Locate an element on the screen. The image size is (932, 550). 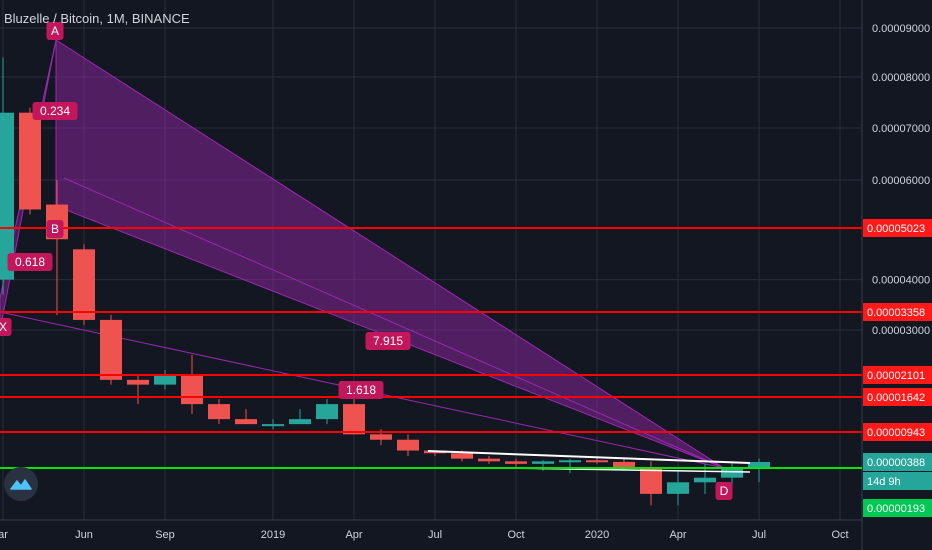
y-tick-label: 0.00006000 is located at coordinates (901, 181).